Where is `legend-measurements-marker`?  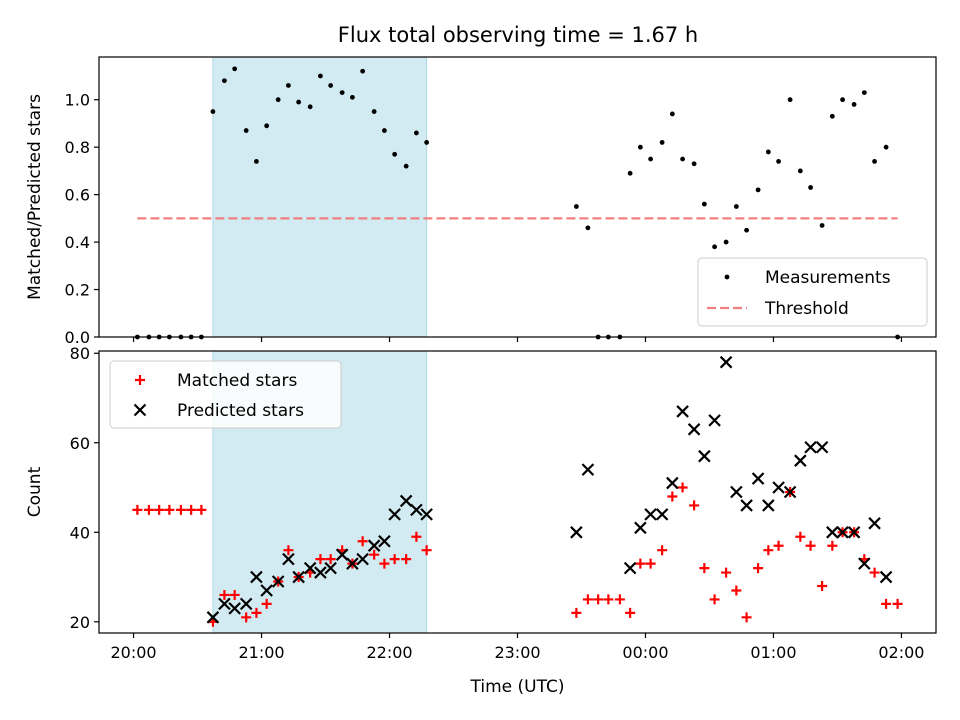
legend-measurements-marker is located at coordinates (727, 277).